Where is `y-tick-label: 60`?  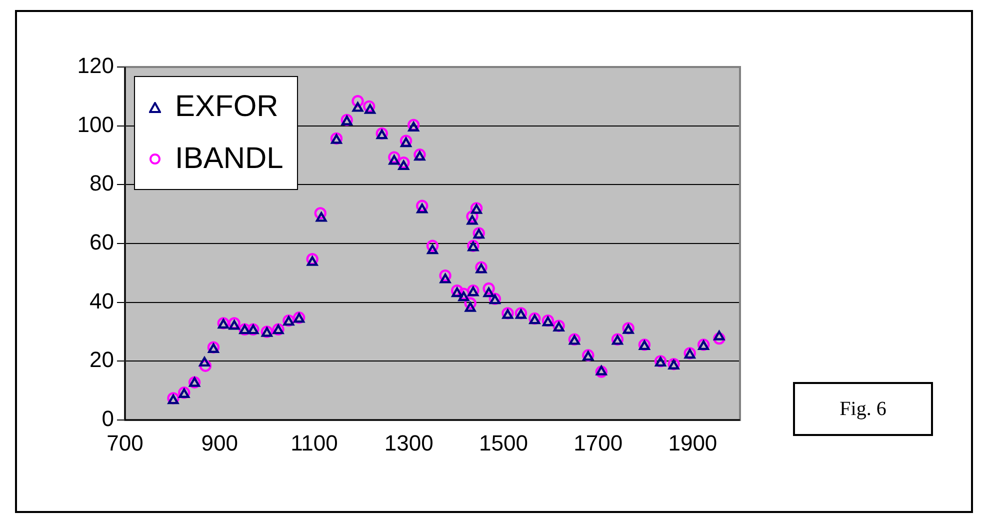
y-tick-label: 60 is located at coordinates (102, 242).